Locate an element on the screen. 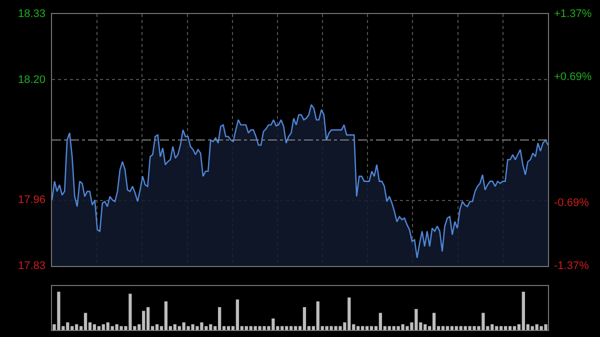 The image size is (600, 337). y2-tick-label: +1.37% is located at coordinates (573, 14).